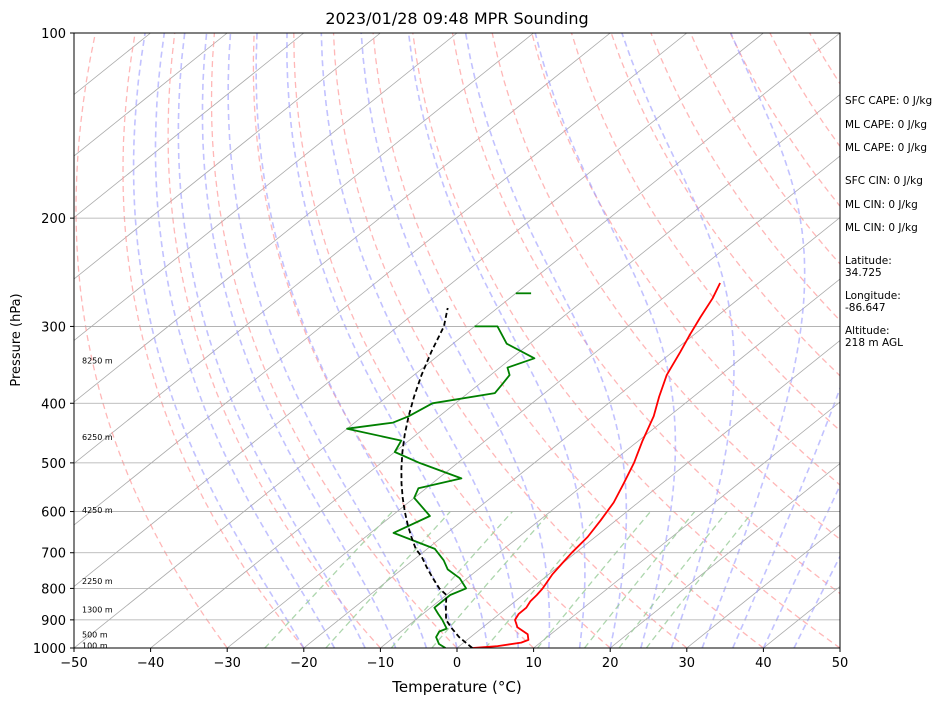 This screenshot has width=946, height=705. I want to click on y-tick-label: 800, so click(53, 589).